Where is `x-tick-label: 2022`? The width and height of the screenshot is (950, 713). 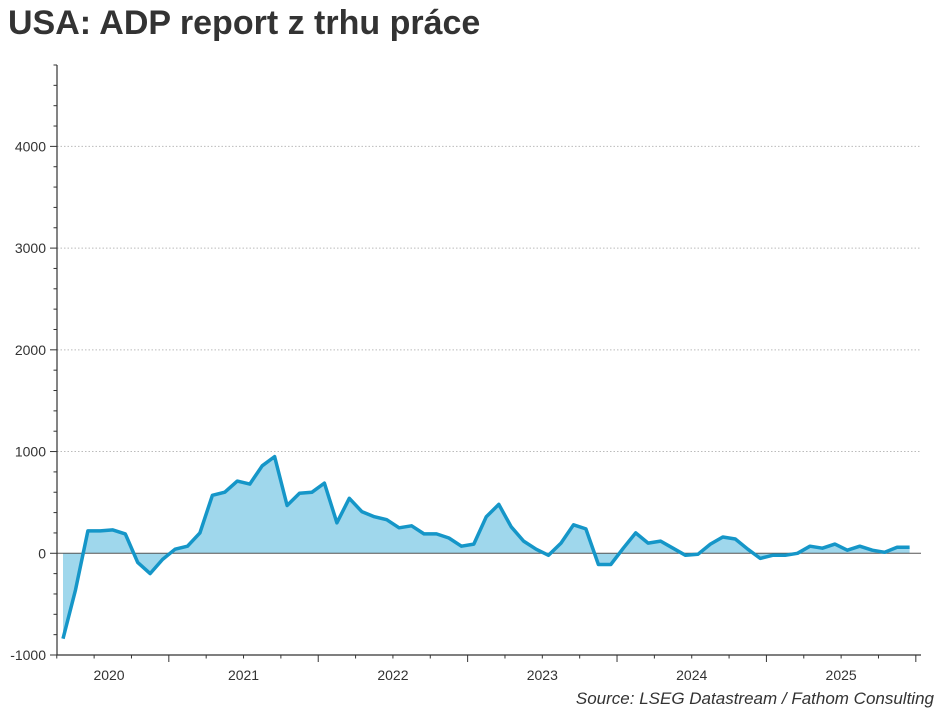 x-tick-label: 2022 is located at coordinates (392, 675).